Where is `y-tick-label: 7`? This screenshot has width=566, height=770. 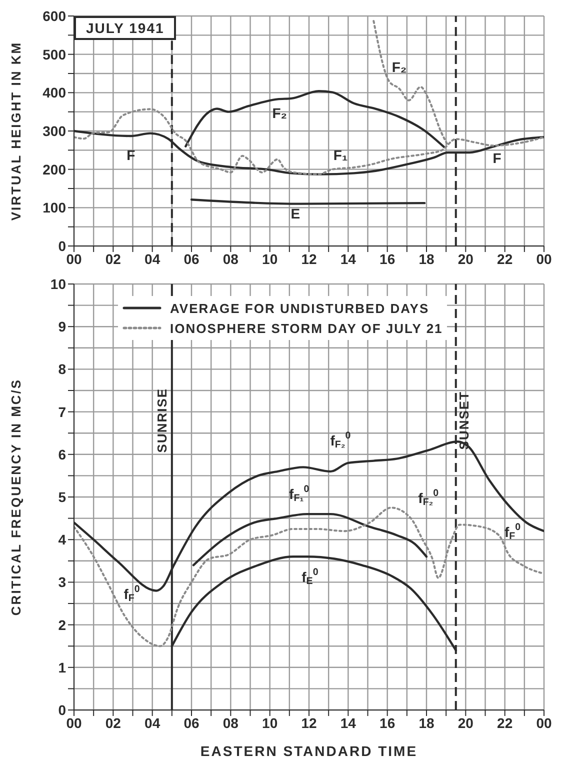
y-tick-label: 7 is located at coordinates (62, 412).